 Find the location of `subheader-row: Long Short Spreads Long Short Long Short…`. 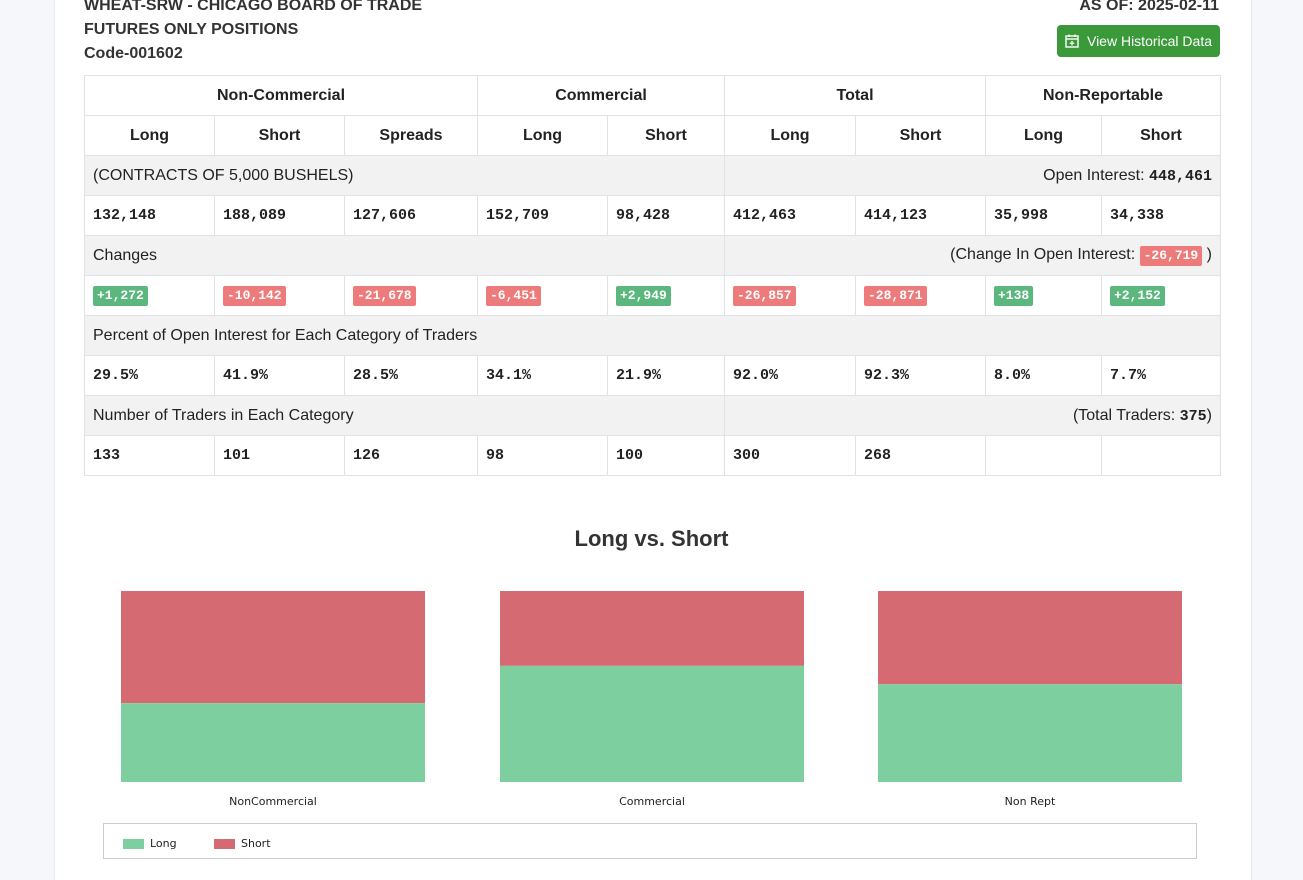

subheader-row: Long Short Spreads Long Short Long Short… is located at coordinates (652, 135).